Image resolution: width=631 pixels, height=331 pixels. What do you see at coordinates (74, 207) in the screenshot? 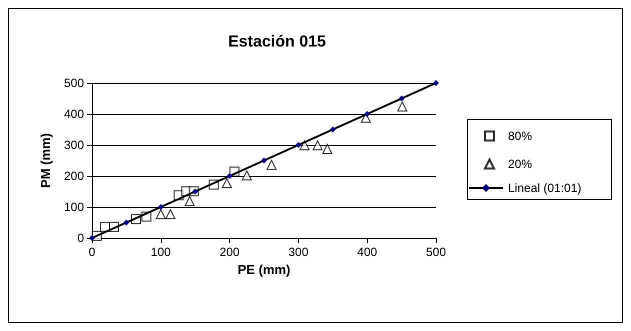
I see `y-tick-label: 100` at bounding box center [74, 207].